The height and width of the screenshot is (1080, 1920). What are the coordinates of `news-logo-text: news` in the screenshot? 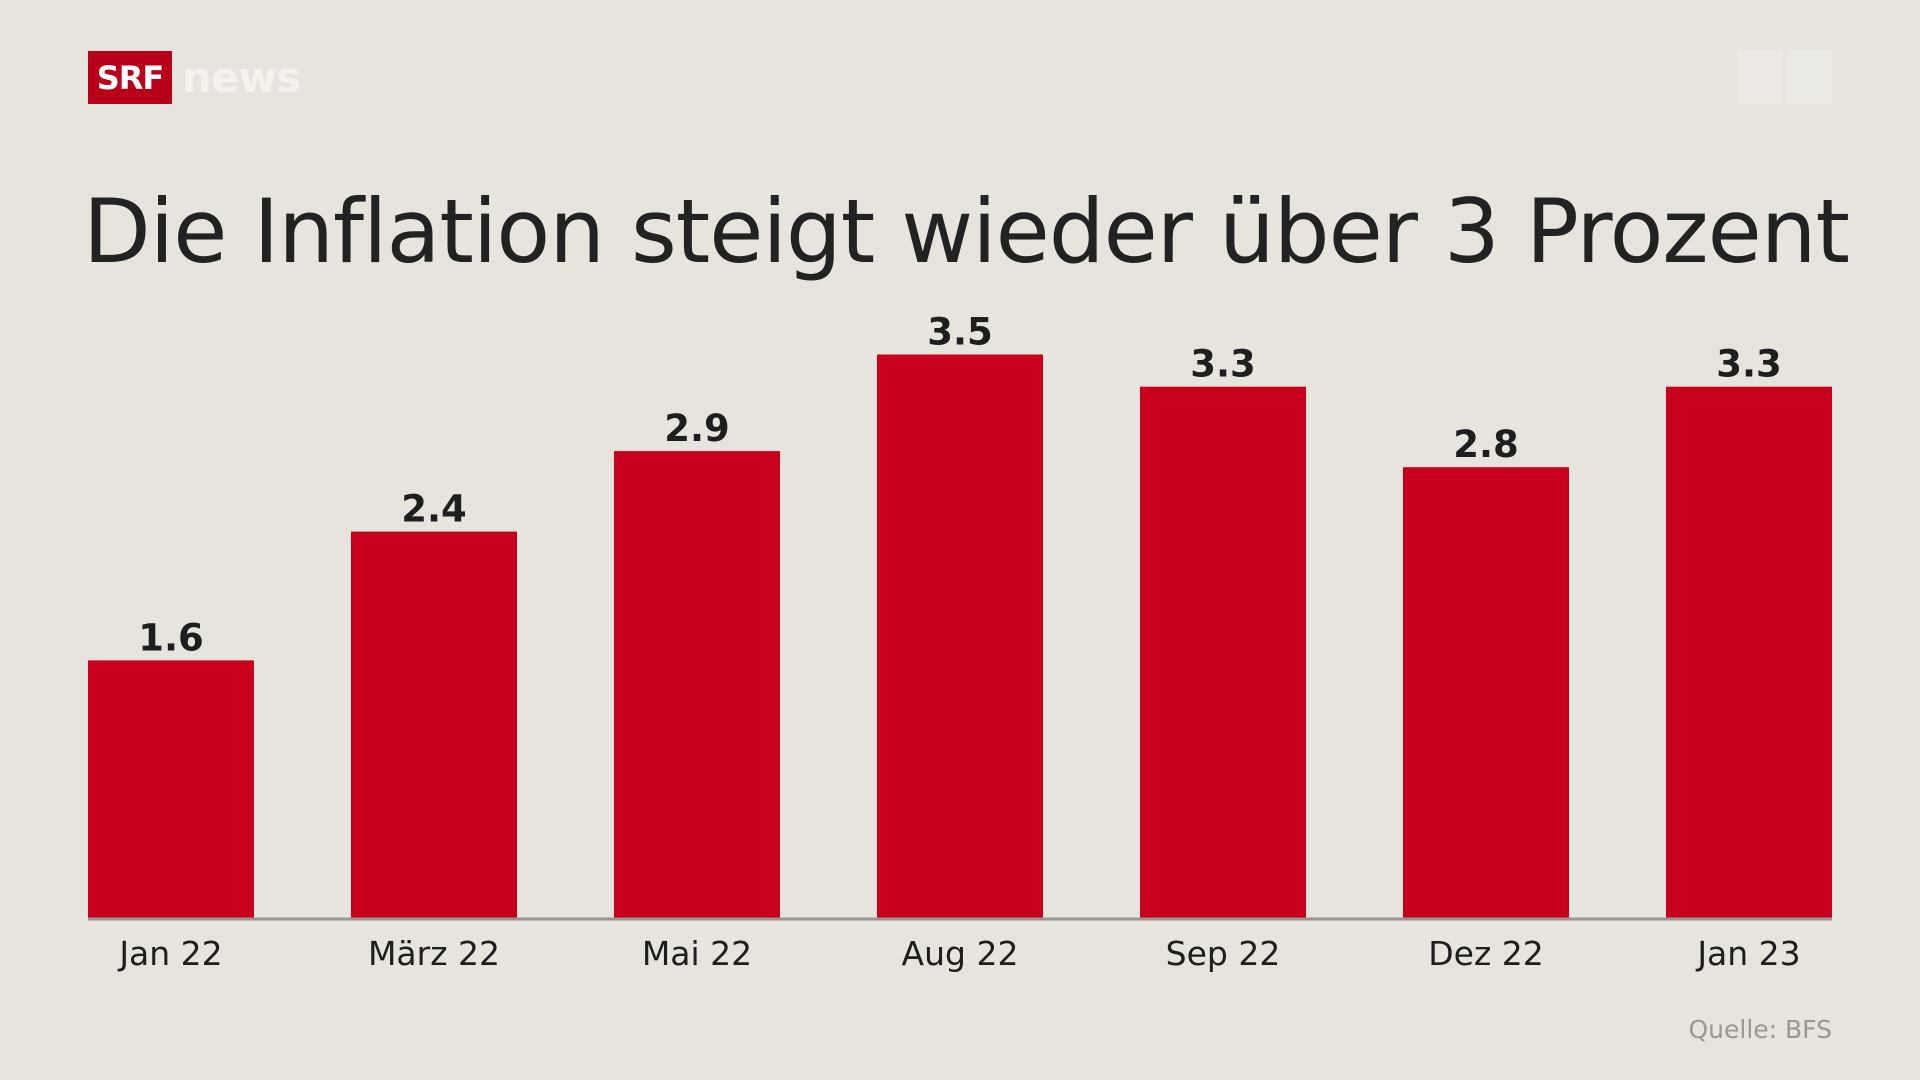 It's located at (241, 77).